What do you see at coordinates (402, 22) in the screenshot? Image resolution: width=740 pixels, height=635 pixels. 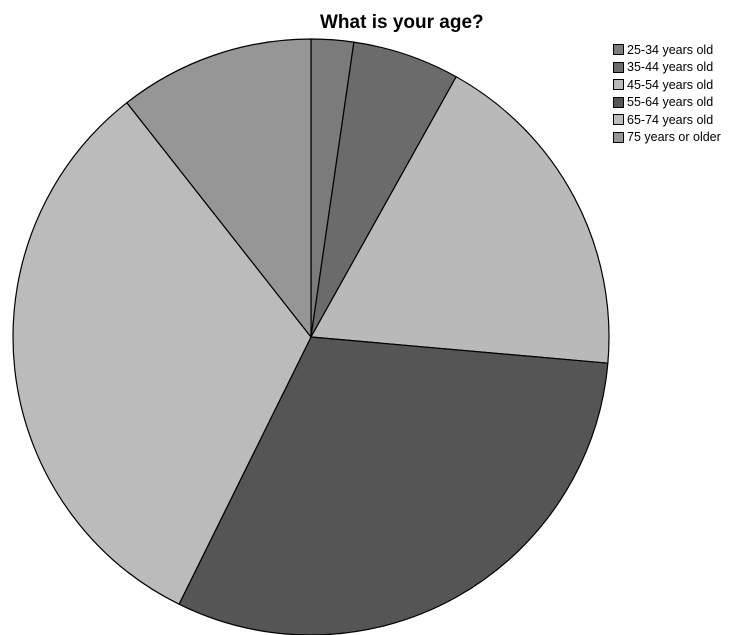 I see `chart-title: What is your age?` at bounding box center [402, 22].